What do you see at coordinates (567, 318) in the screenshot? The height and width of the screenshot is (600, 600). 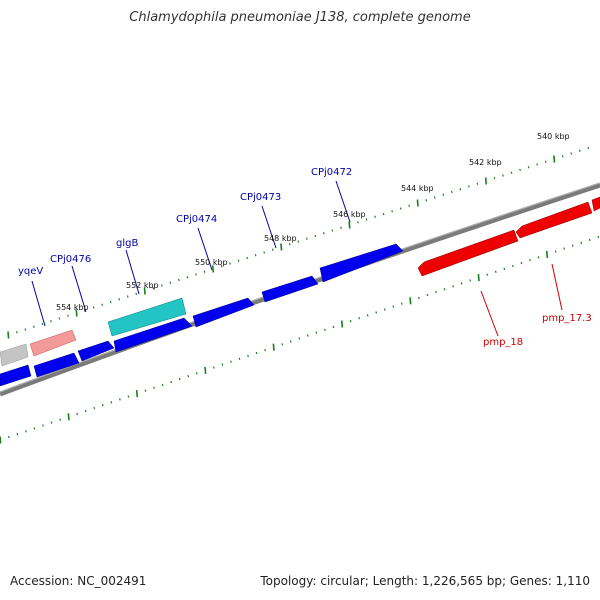 I see `gene-label-pmp_17.3: pmp_17.3` at bounding box center [567, 318].